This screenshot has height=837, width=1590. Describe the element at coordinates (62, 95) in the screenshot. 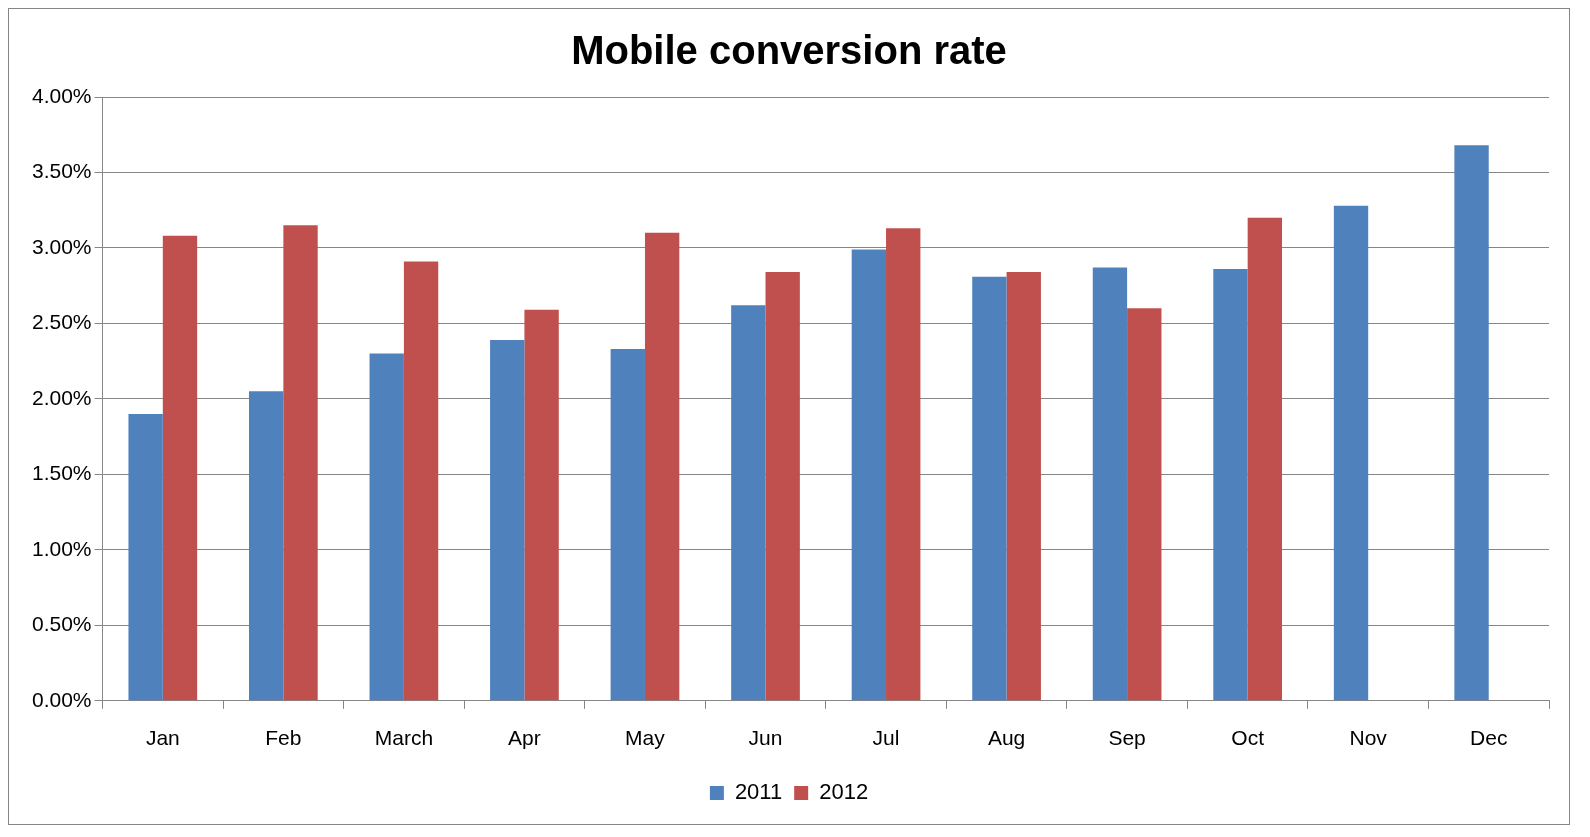

I see `y-tick-label: 4.00%` at that location.